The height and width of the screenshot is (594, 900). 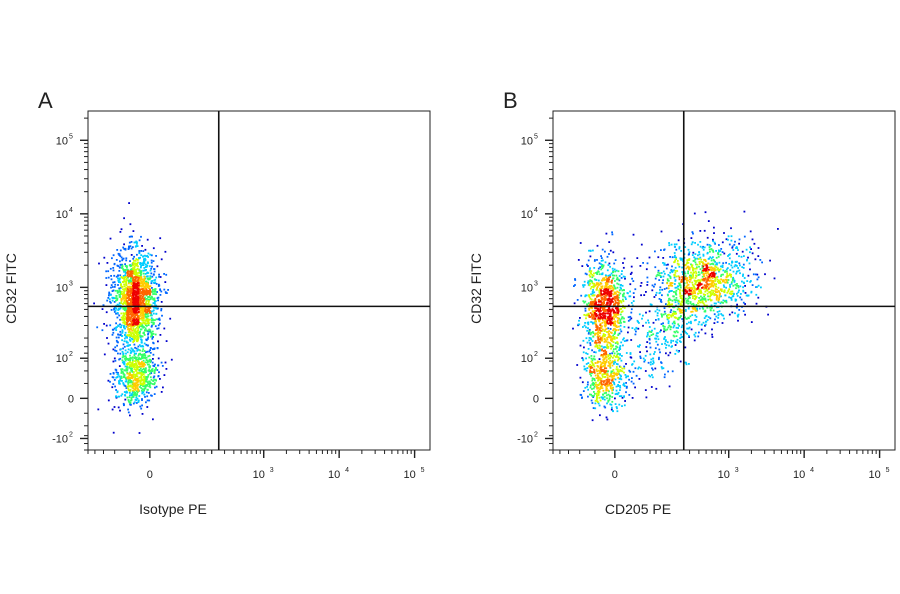 What do you see at coordinates (256, 465) in the screenshot?
I see `x-axis-ticks: 0 10 3 10 4 10 5` at bounding box center [256, 465].